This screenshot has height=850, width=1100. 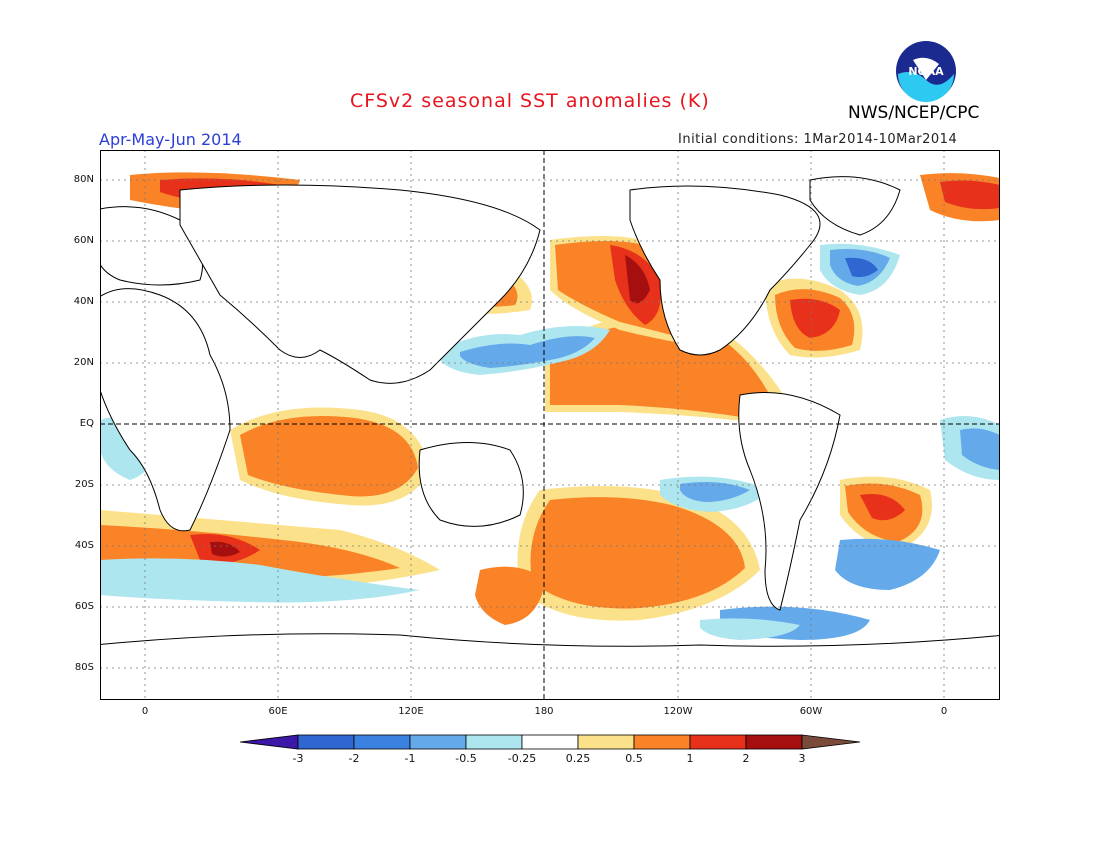 What do you see at coordinates (802, 758) in the screenshot?
I see `colorbar-label: 3` at bounding box center [802, 758].